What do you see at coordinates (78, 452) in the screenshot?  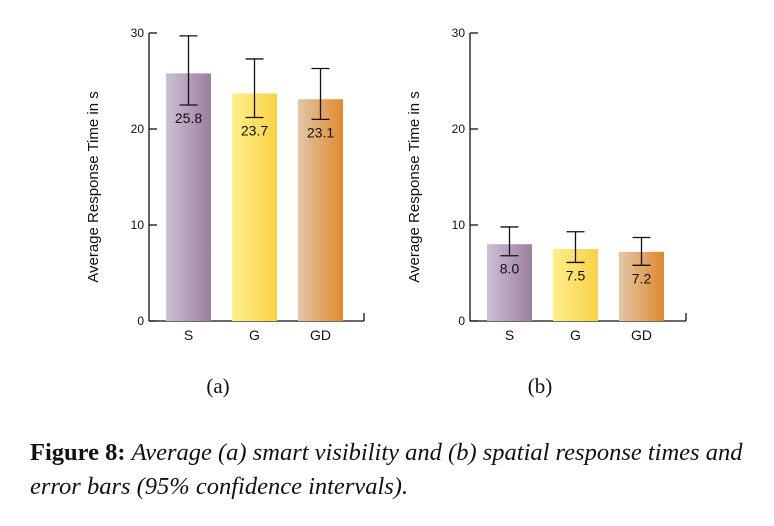 I see `caption-label: Figure 8:` at bounding box center [78, 452].